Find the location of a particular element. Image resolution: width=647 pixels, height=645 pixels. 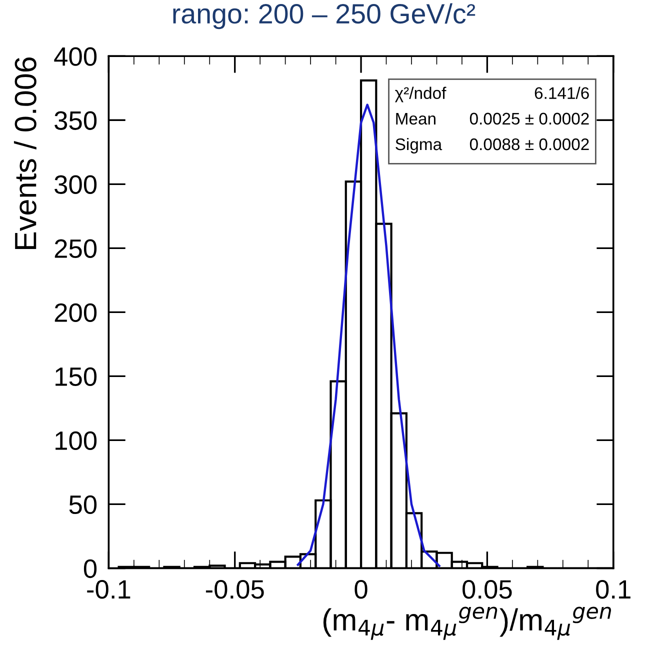

annotation: χ²/ndof is located at coordinates (420, 94).